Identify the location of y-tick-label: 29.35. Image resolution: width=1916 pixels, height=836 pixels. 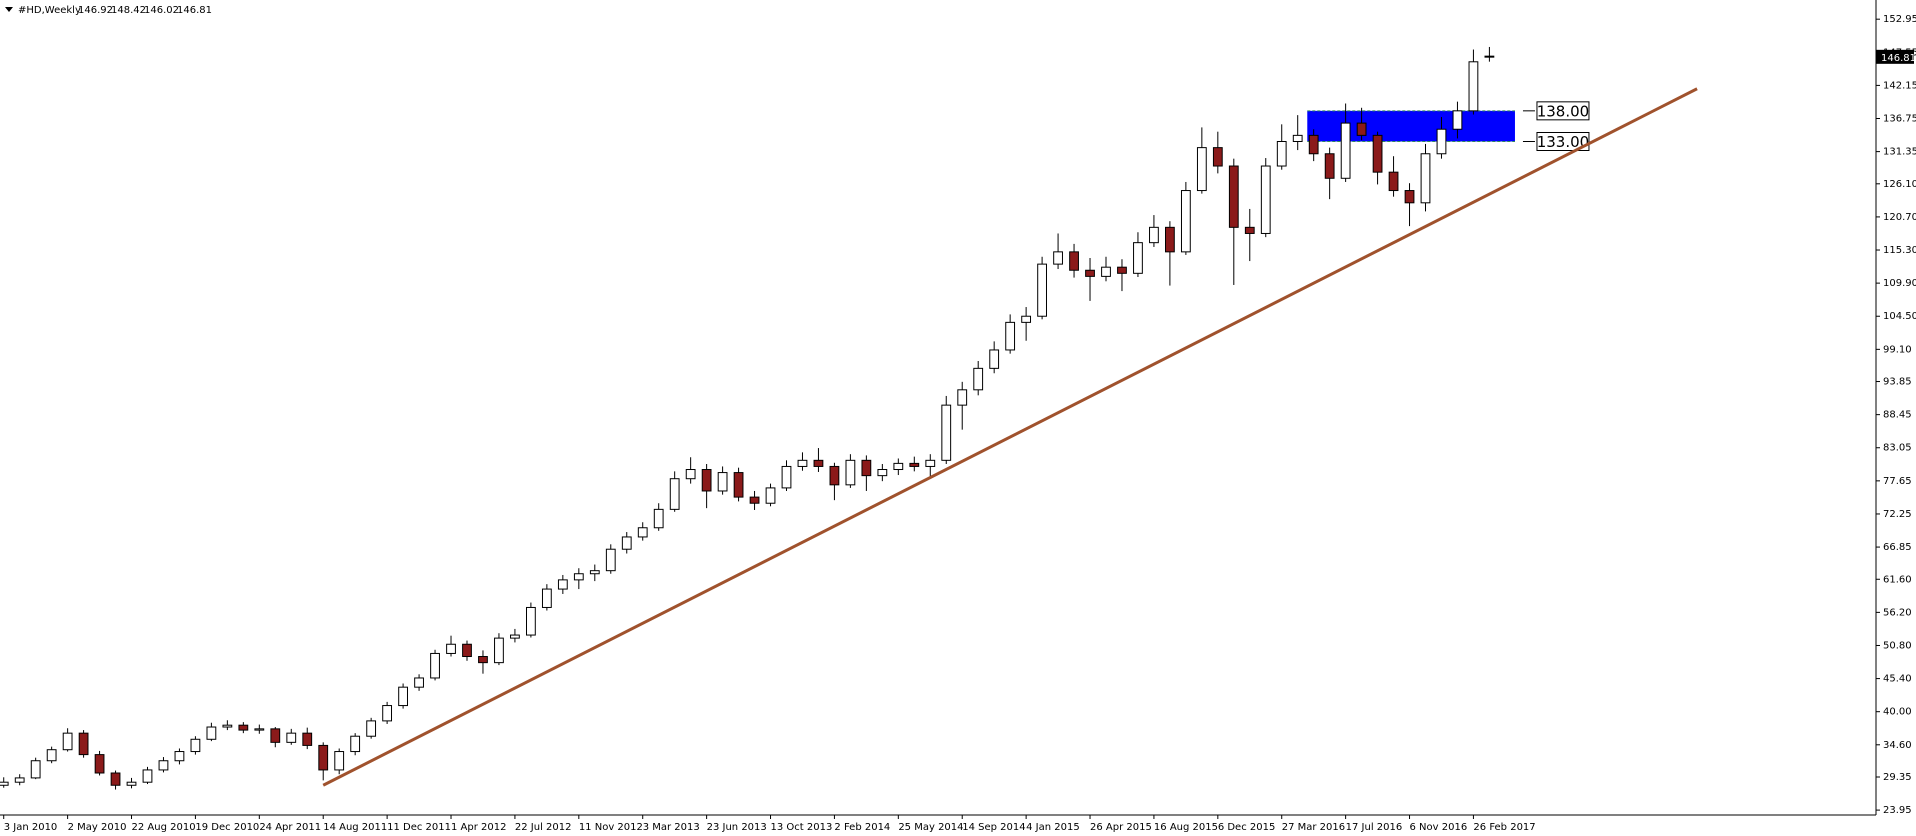
(1897, 777).